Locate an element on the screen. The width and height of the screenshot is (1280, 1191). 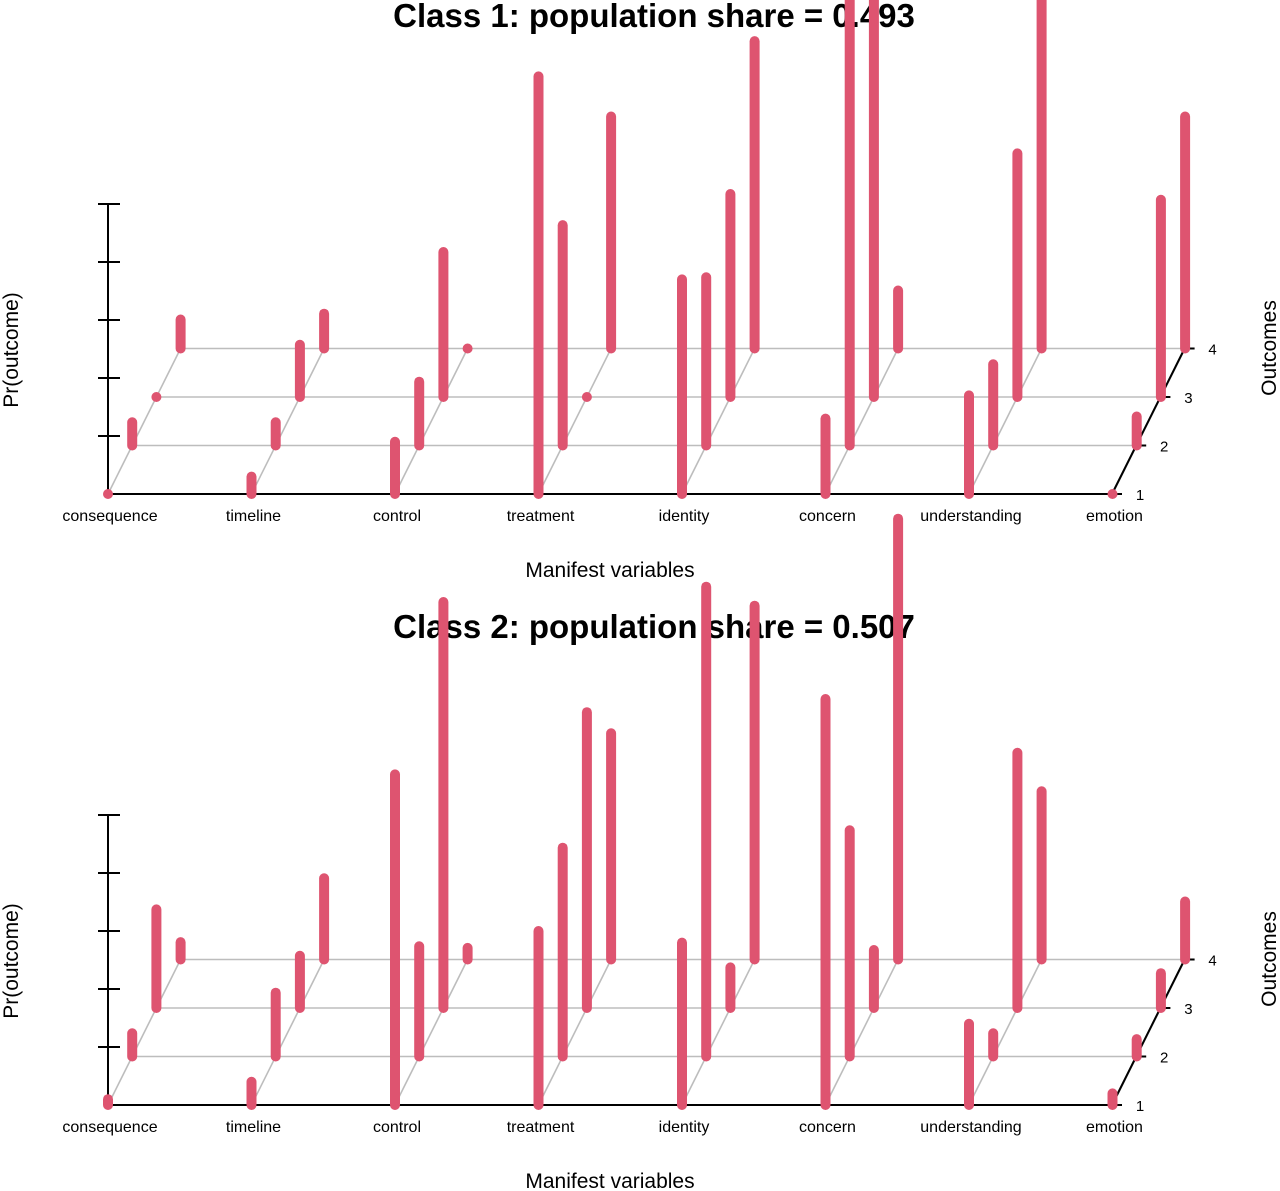
chart-title: Class 1: population share = 0.493 is located at coordinates (654, 17).